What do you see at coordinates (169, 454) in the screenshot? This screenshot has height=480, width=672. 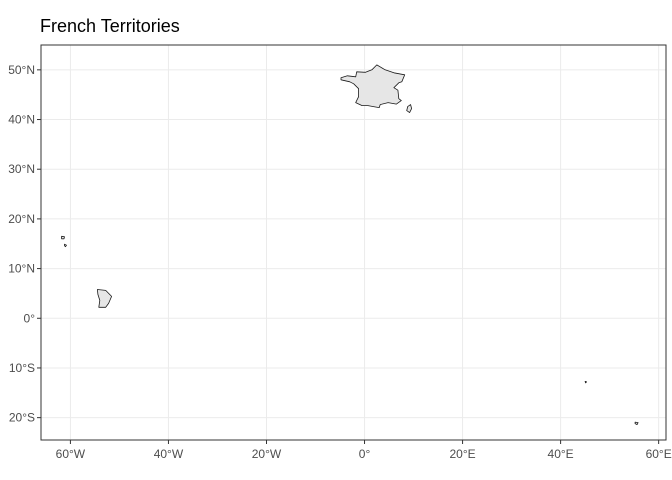 I see `x-tick-label: 40°W` at bounding box center [169, 454].